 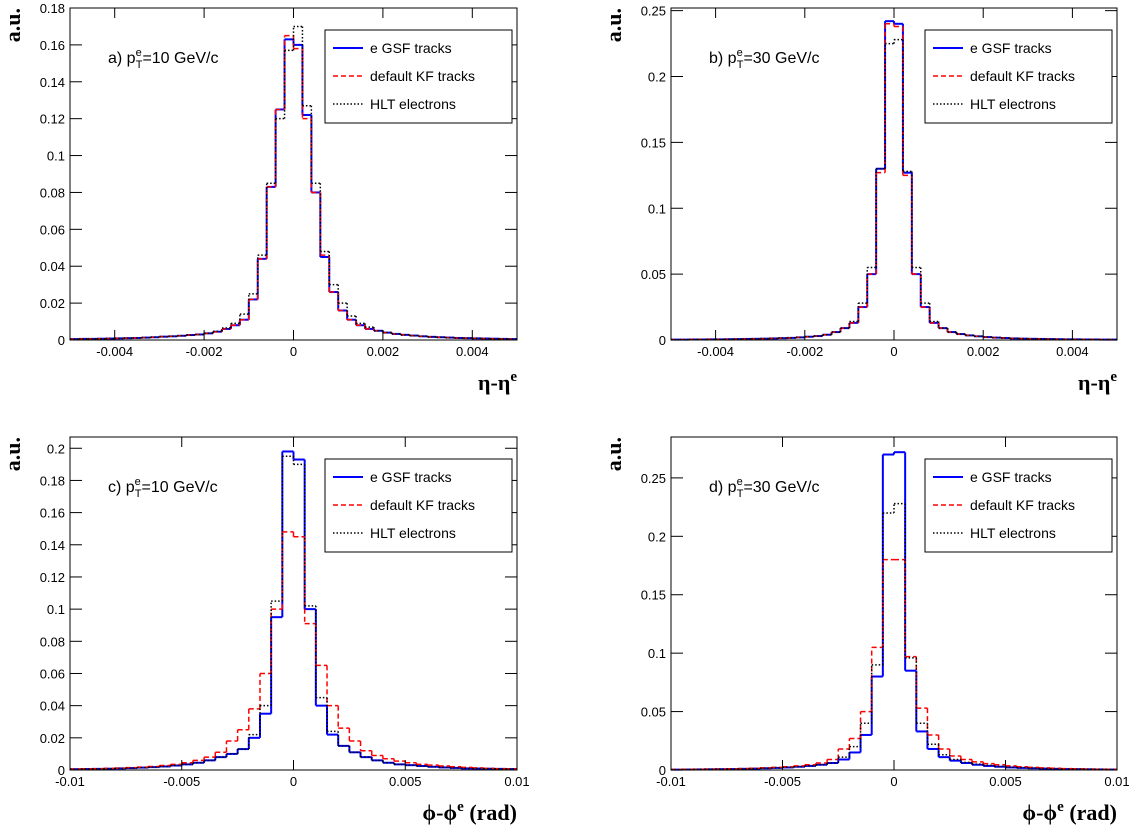 What do you see at coordinates (723, 58) in the screenshot?
I see `annotation-part: b) p` at bounding box center [723, 58].